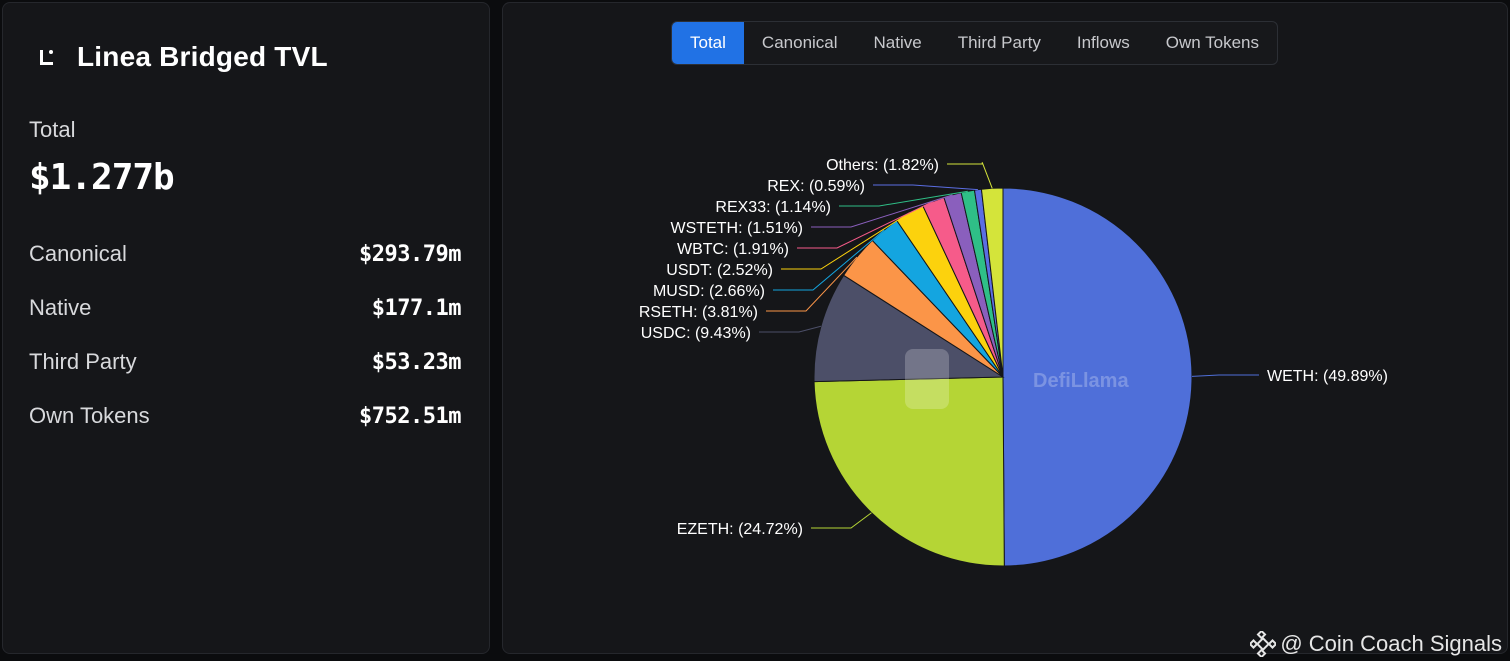  Describe the element at coordinates (897, 42) in the screenshot. I see `tab-native: Native` at that location.